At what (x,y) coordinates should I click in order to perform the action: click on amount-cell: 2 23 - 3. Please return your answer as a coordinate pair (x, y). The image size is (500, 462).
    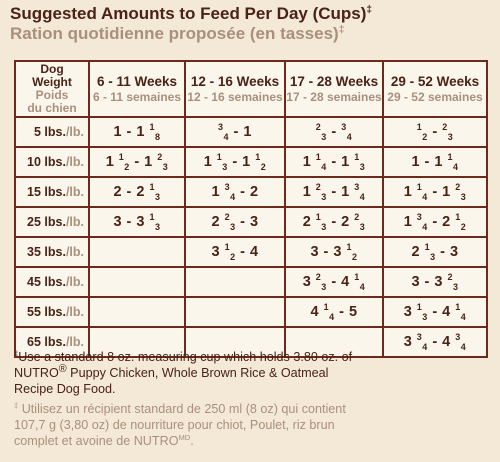
    Looking at the image, I should click on (235, 222).